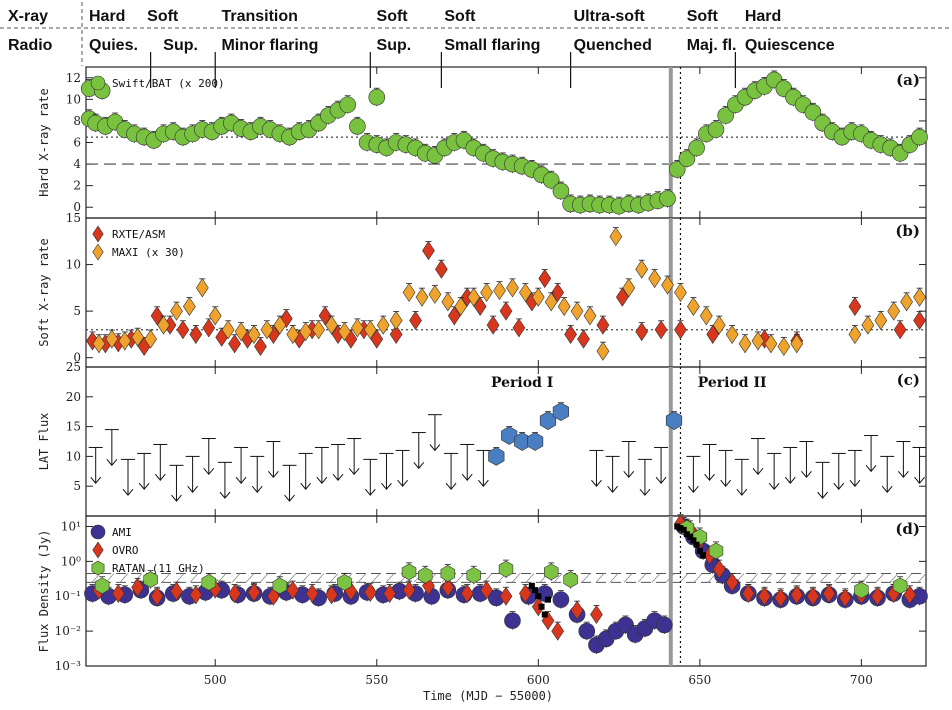 This screenshot has width=952, height=710. What do you see at coordinates (73, 397) in the screenshot?
I see `y-tick-label: 20` at bounding box center [73, 397].